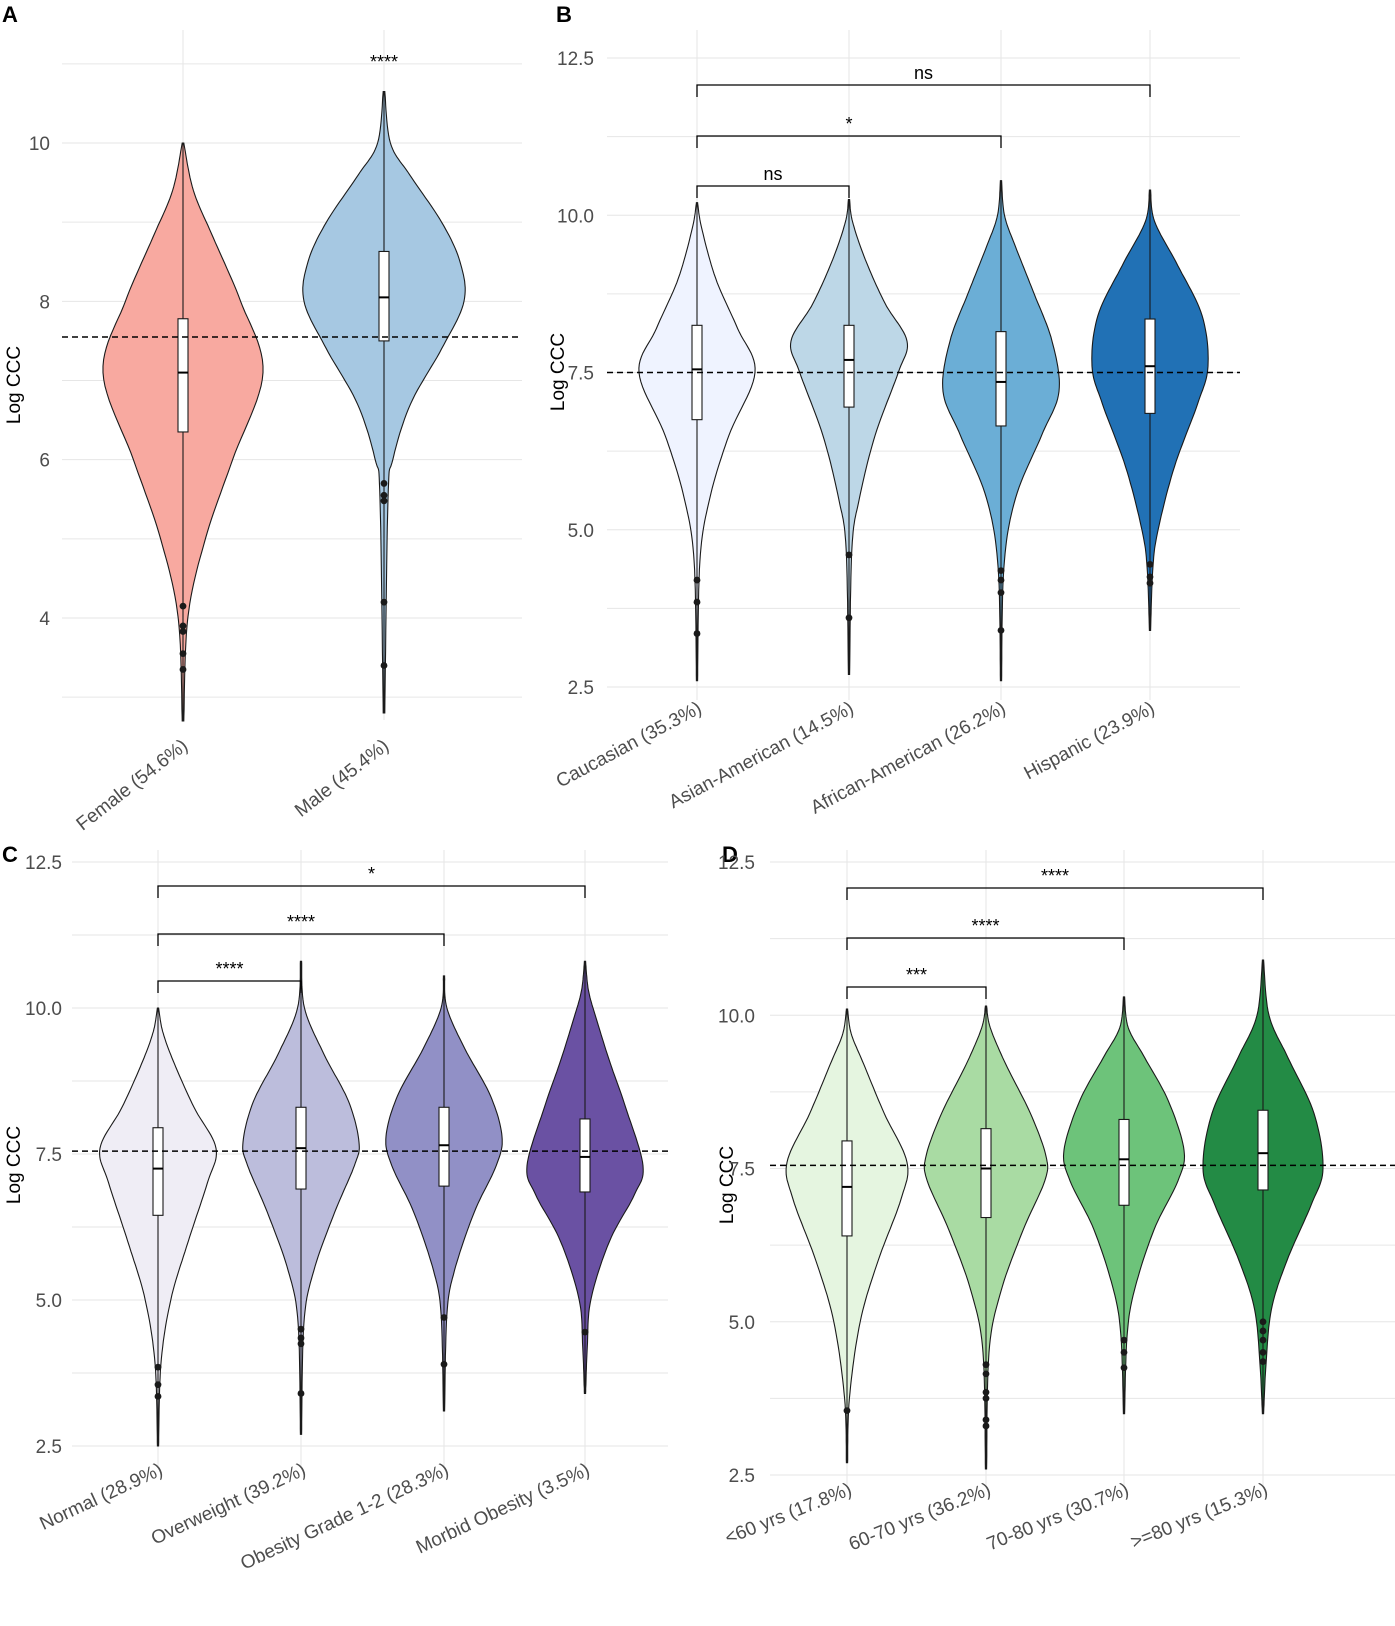  I want to click on category-label: <60 yrs (17.8%), so click(788, 1514).